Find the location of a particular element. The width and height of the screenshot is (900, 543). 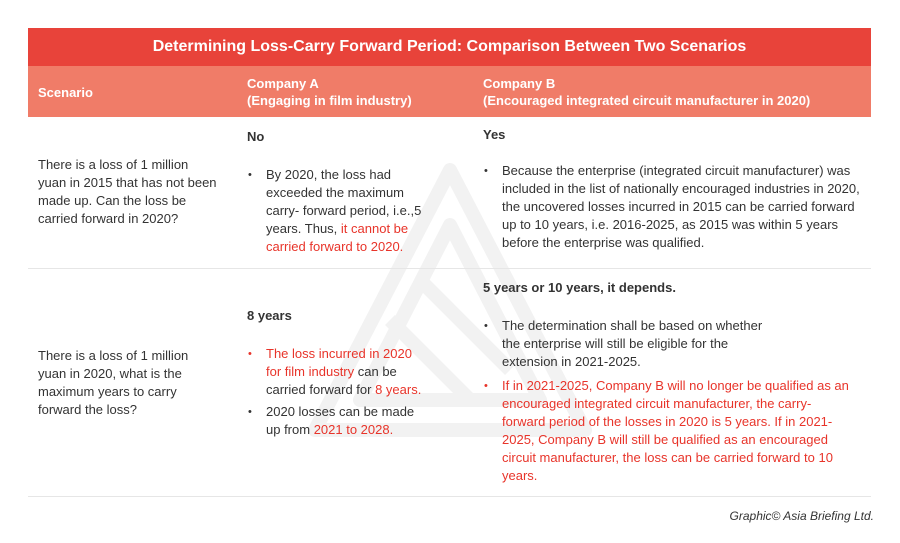

bullet-text: can be carried forward for is located at coordinates (331, 380).